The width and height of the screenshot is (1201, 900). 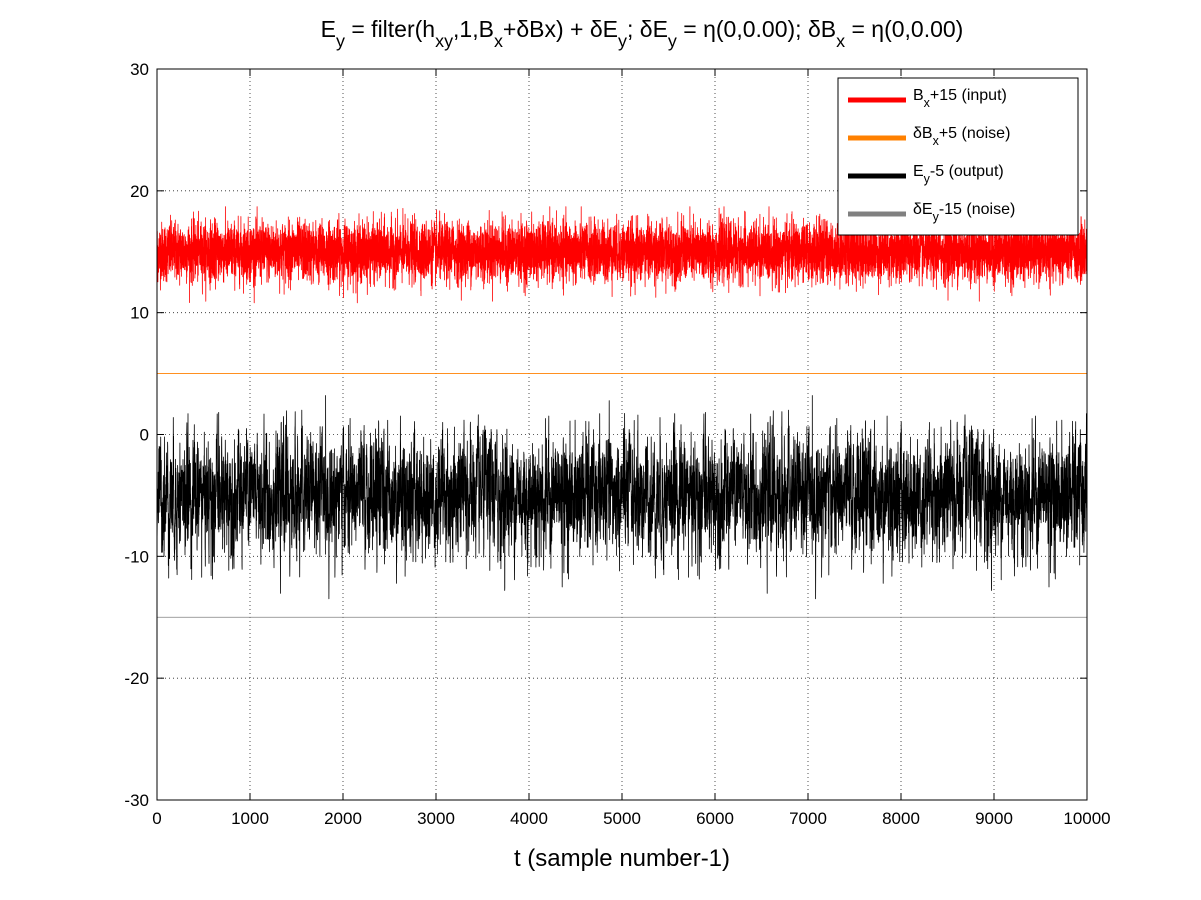 What do you see at coordinates (808, 818) in the screenshot?
I see `x-tick-label: 7000` at bounding box center [808, 818].